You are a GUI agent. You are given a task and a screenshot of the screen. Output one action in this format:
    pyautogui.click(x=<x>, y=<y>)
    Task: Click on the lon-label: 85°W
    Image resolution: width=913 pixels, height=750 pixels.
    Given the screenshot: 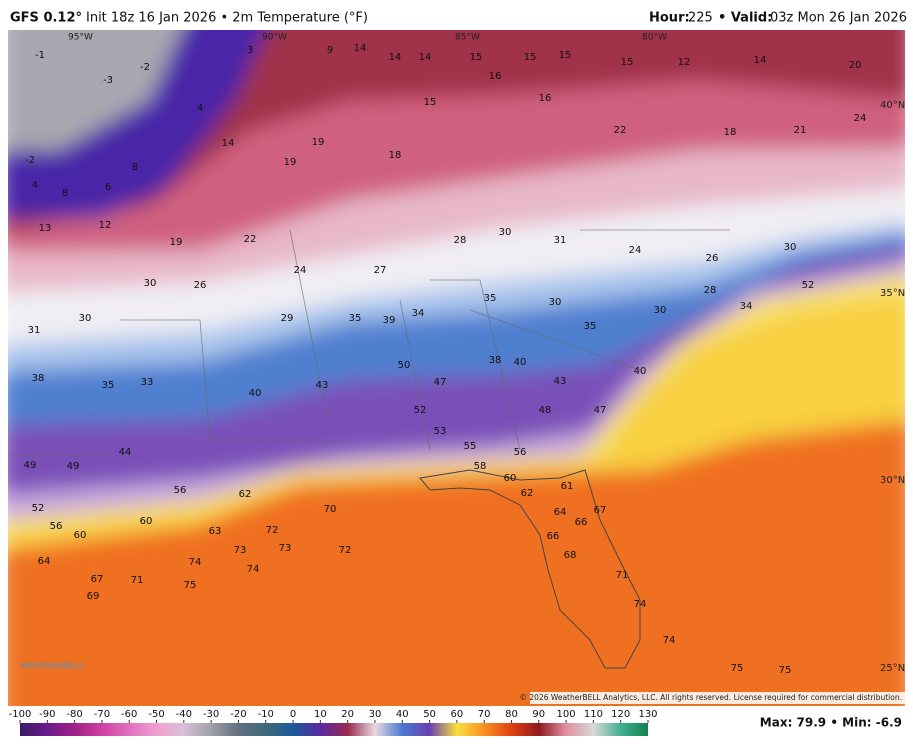 What is the action you would take?
    pyautogui.click(x=467, y=38)
    